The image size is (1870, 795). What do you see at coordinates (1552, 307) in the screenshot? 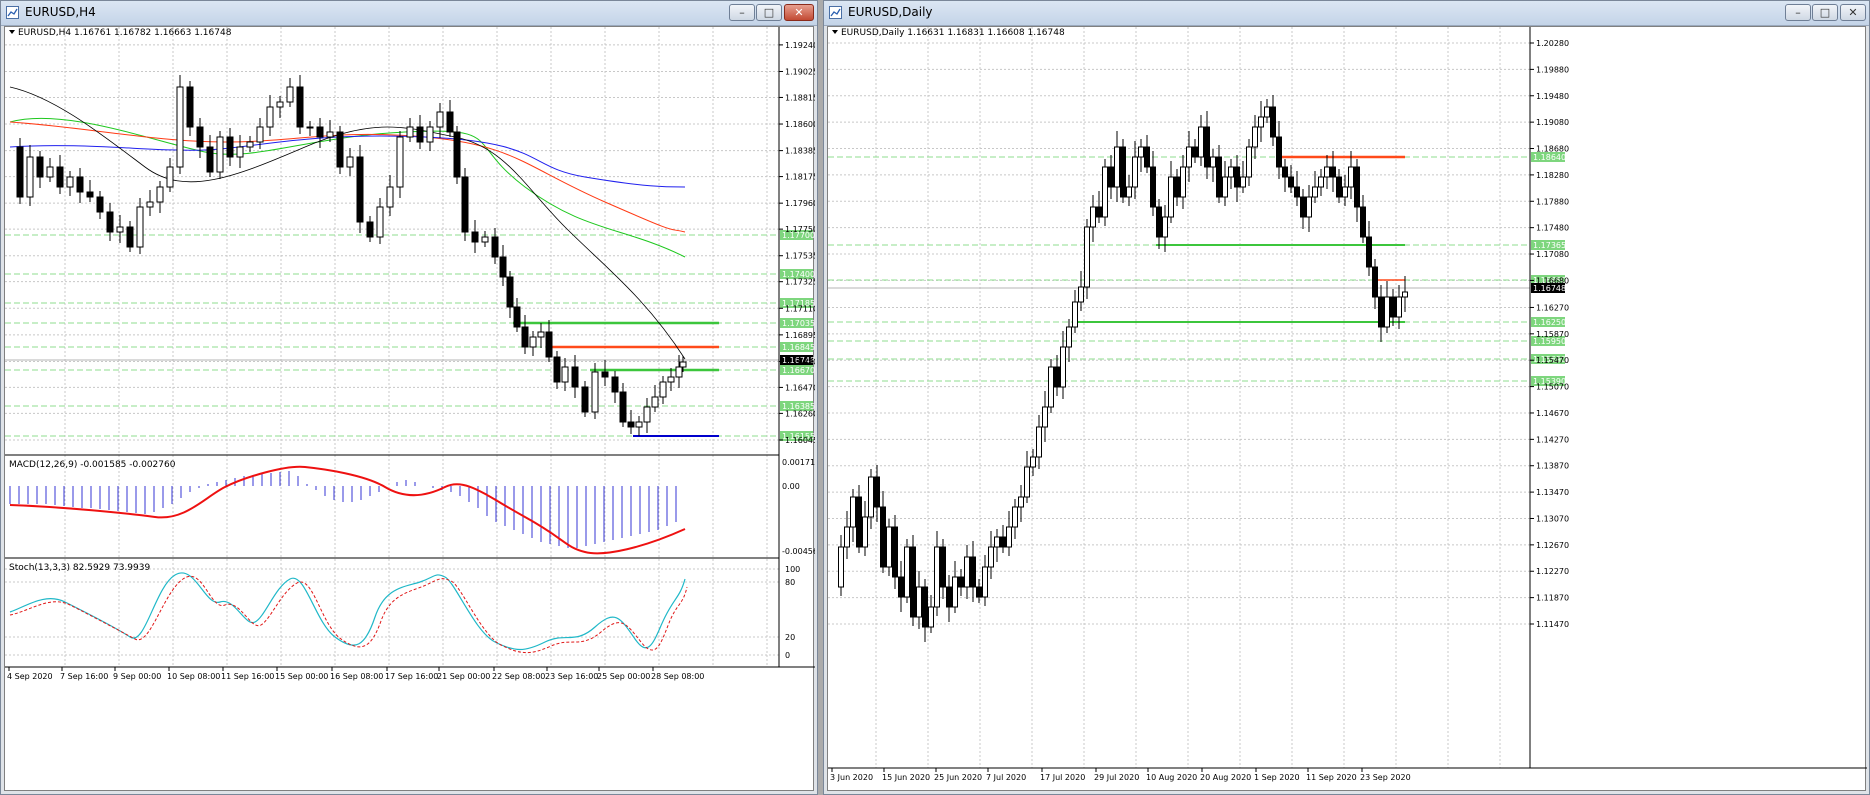
I see `daily-price-tick: 1.16270` at bounding box center [1552, 307].